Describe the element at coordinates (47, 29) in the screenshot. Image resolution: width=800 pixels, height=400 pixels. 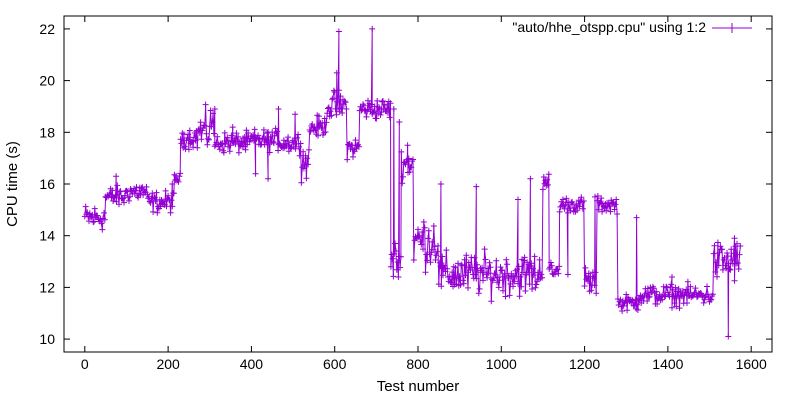
I see `y-tick-label: 22` at that location.